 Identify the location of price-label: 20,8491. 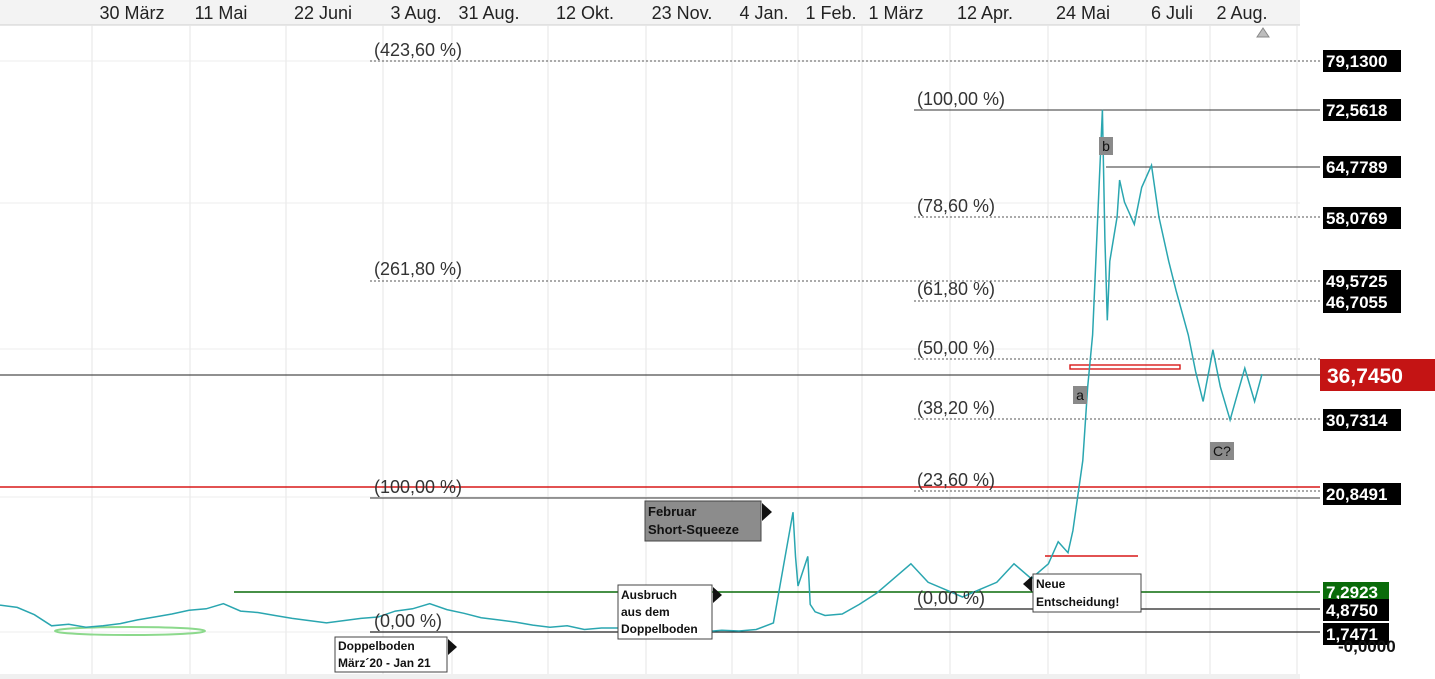
(1356, 494).